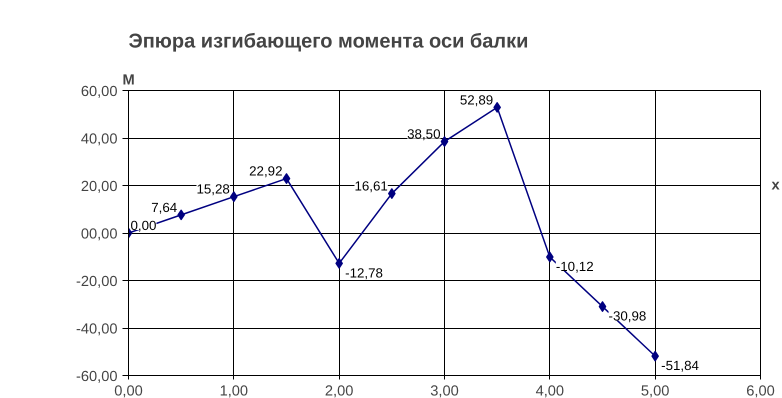 This screenshot has width=782, height=398. I want to click on y-tick-label: 00,00, so click(99, 234).